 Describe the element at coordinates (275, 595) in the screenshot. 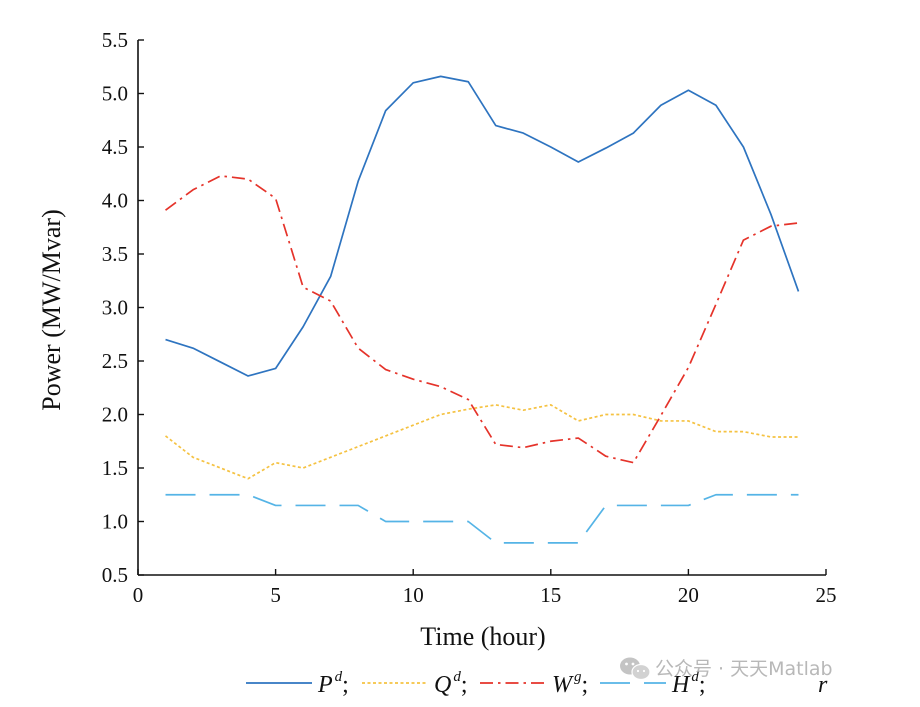

I see `x-tick-label: 5` at that location.